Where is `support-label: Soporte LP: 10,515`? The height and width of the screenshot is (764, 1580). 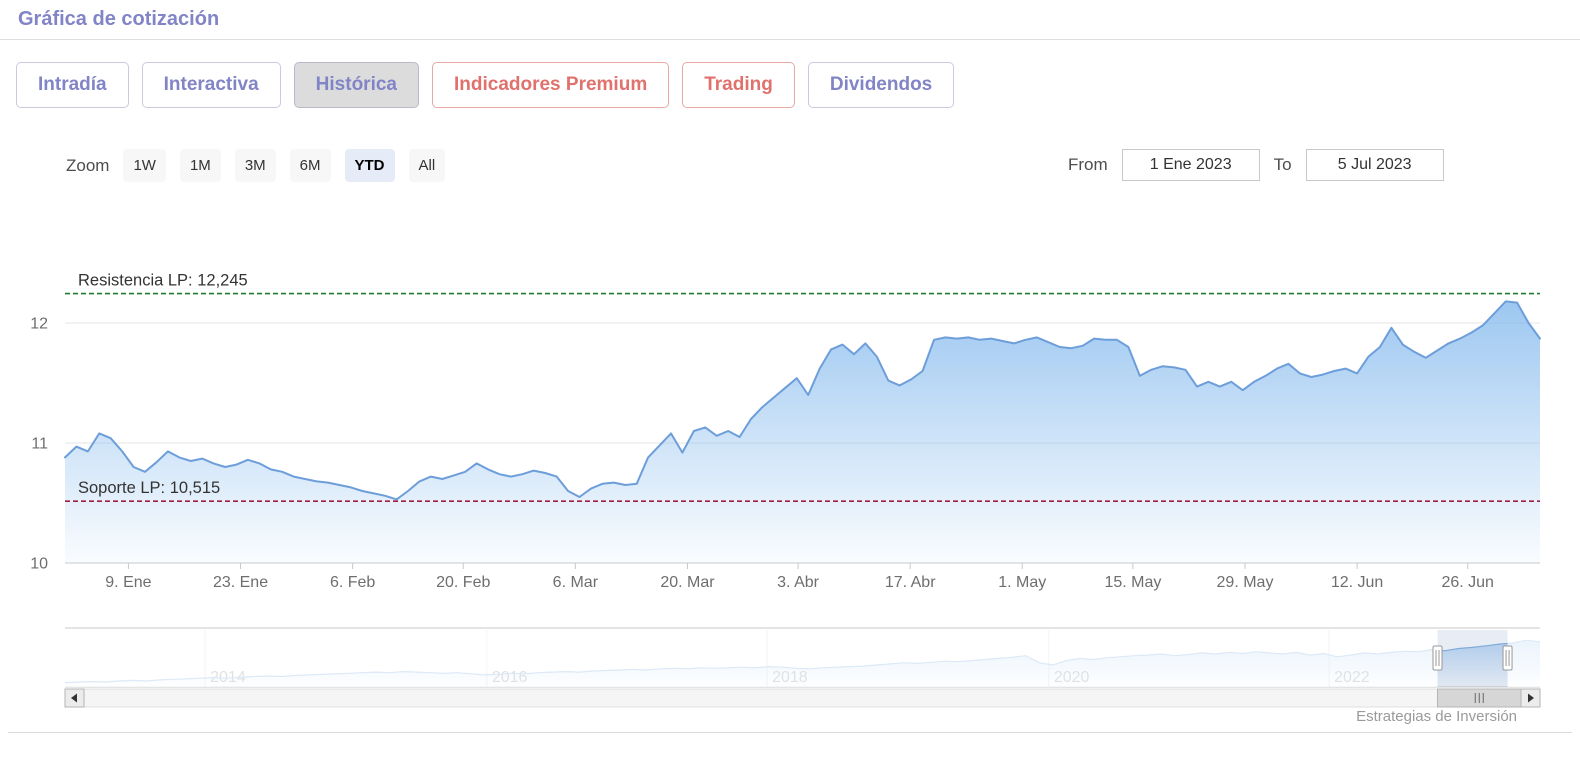 support-label: Soporte LP: 10,515 is located at coordinates (149, 488).